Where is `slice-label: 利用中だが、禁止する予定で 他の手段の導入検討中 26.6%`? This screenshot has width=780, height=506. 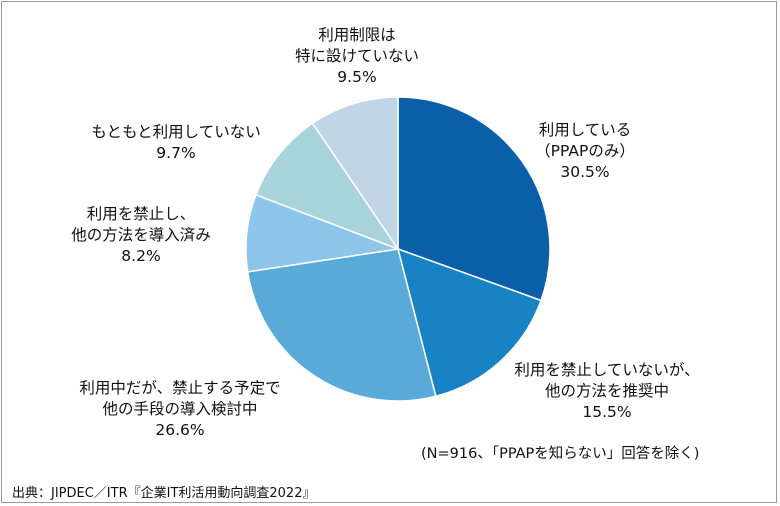
slice-label: 利用中だが、禁止する予定で 他の手段の導入検討中 26.6% is located at coordinates (180, 409).